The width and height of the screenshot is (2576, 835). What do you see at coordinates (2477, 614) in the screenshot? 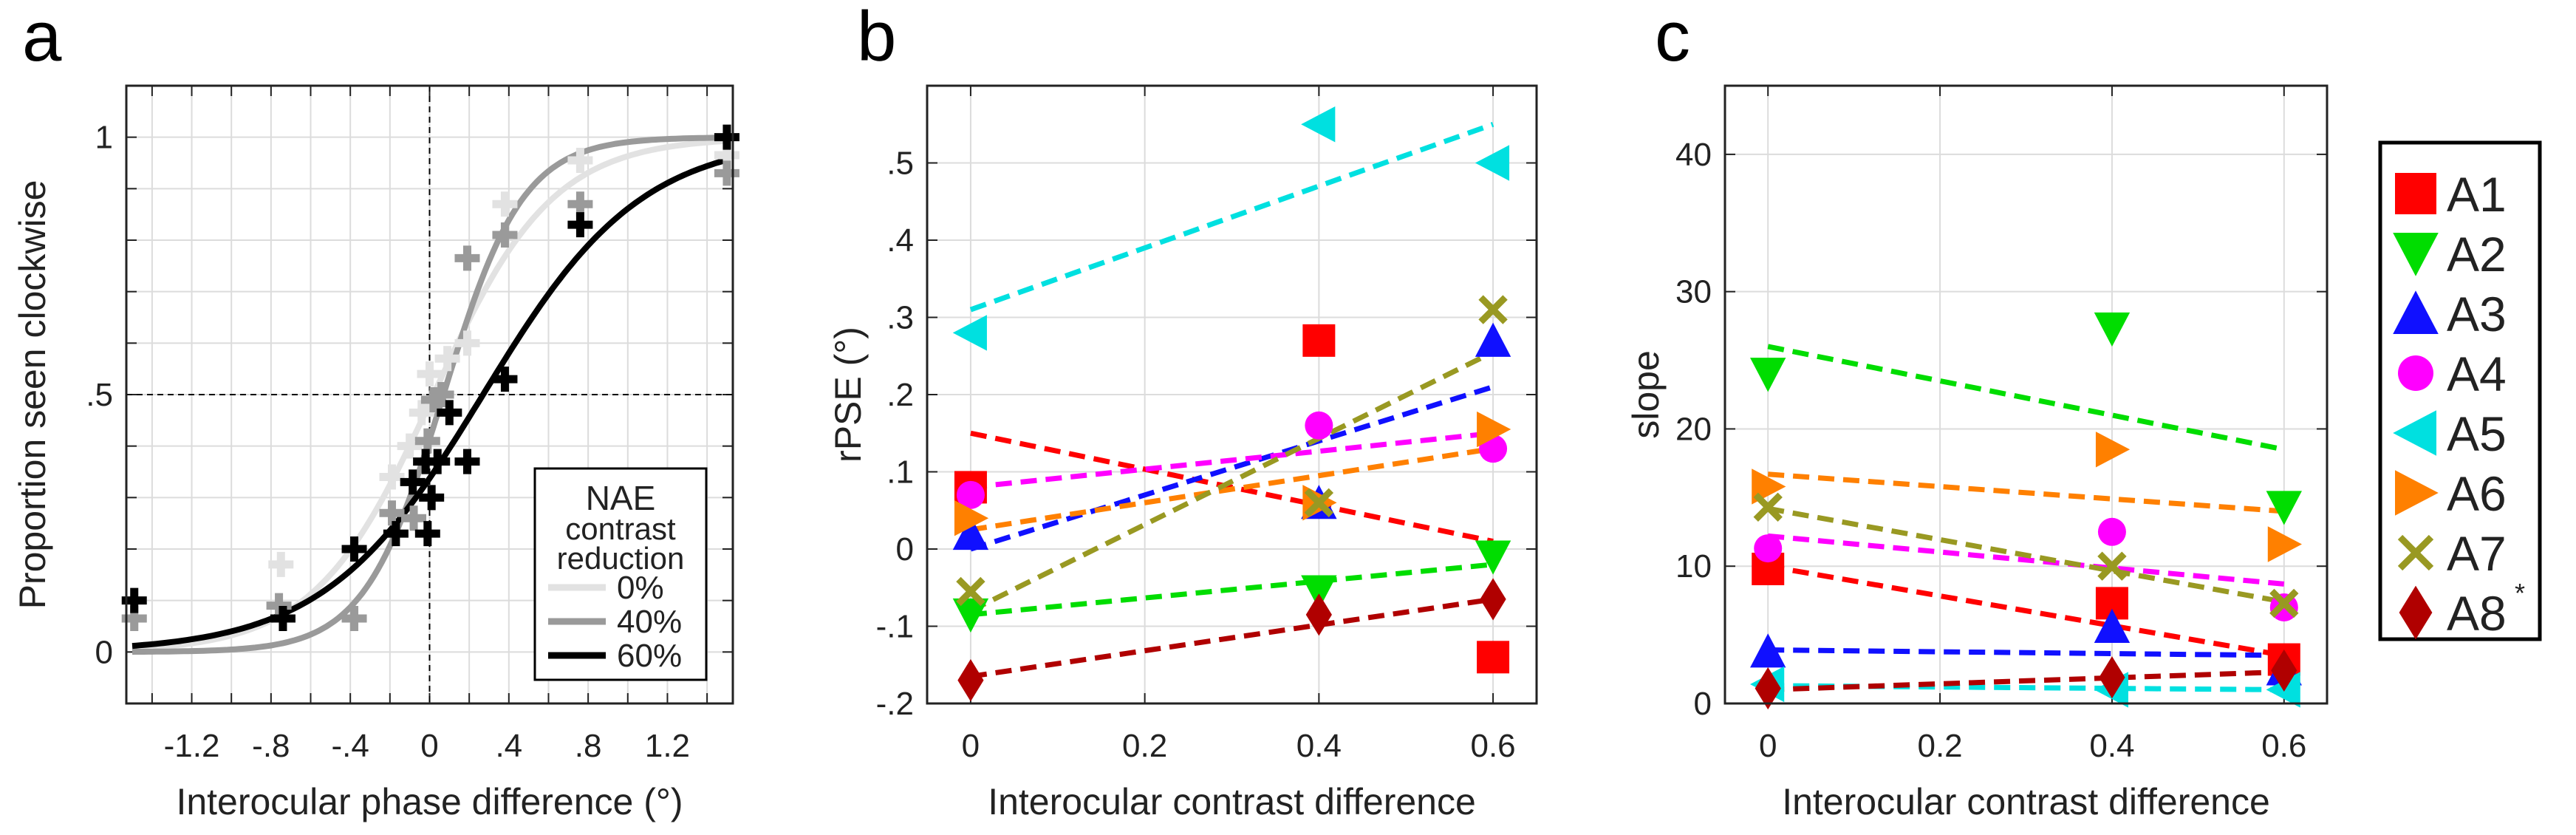
I see `legend-label-A8: A8` at bounding box center [2477, 614].